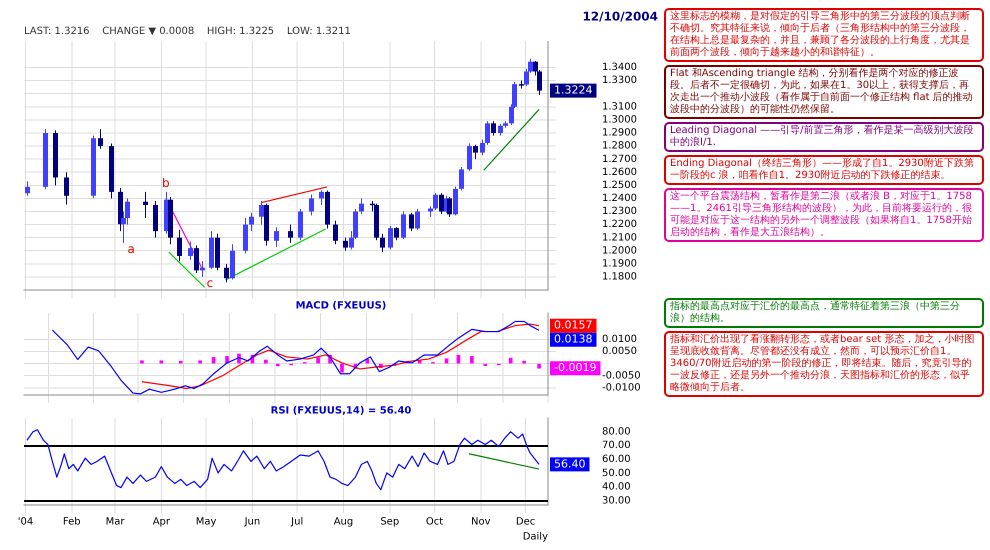 Image resolution: width=990 pixels, height=550 pixels. I want to click on text: 这一个平台震荡结构，暂看作是第二浪（或者浪 B，对应于1。1758——1。2461引导三角形结构的波段），为此，目前将要运行的，很可能是对应于这一结构的另外一个调整波段（如果将自1。1758开始启动的结构，看作是大五浪结构）。, so click(824, 215).